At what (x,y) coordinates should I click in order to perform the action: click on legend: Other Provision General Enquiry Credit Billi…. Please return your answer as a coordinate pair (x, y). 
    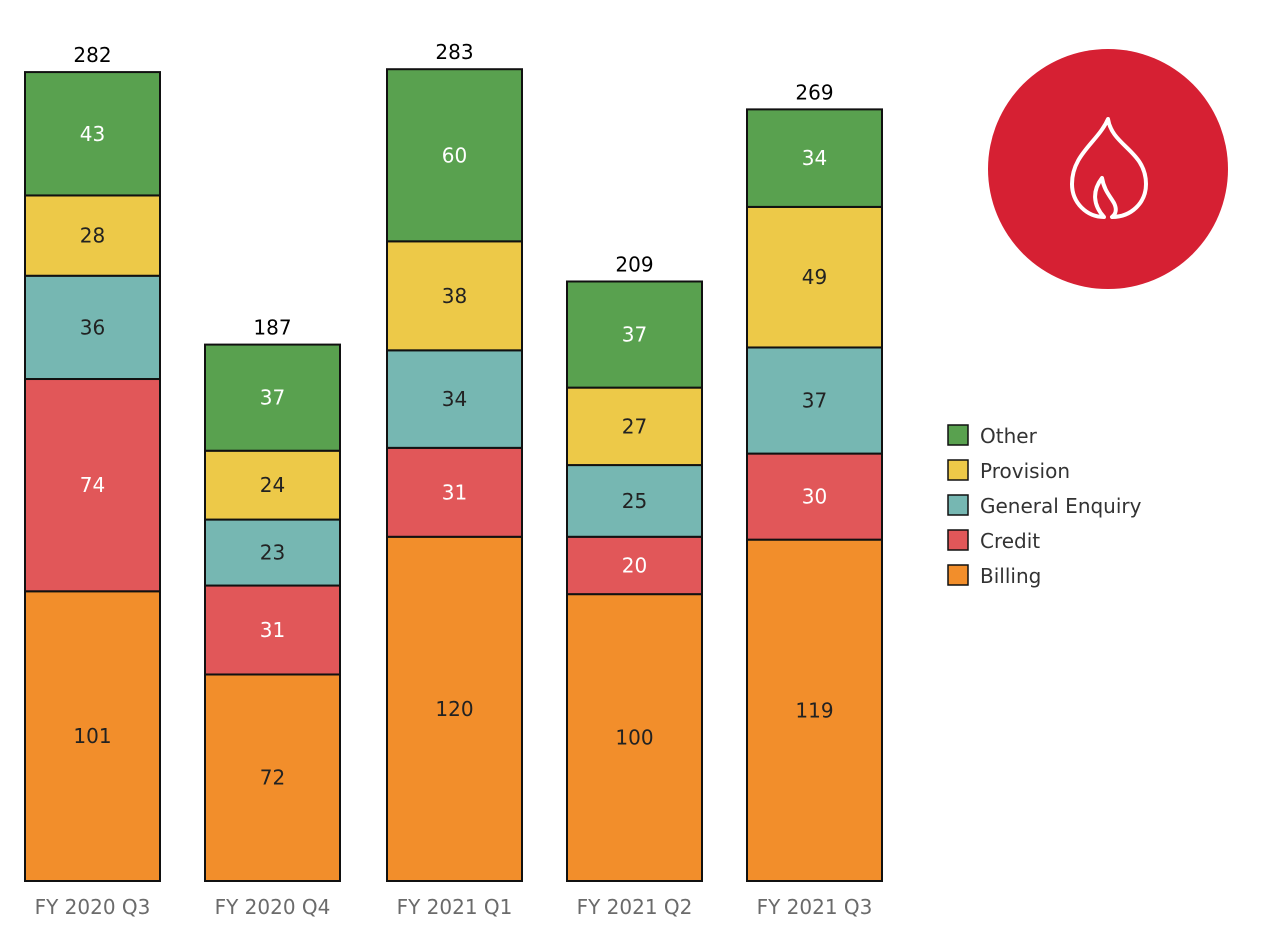
    Looking at the image, I should click on (1044, 506).